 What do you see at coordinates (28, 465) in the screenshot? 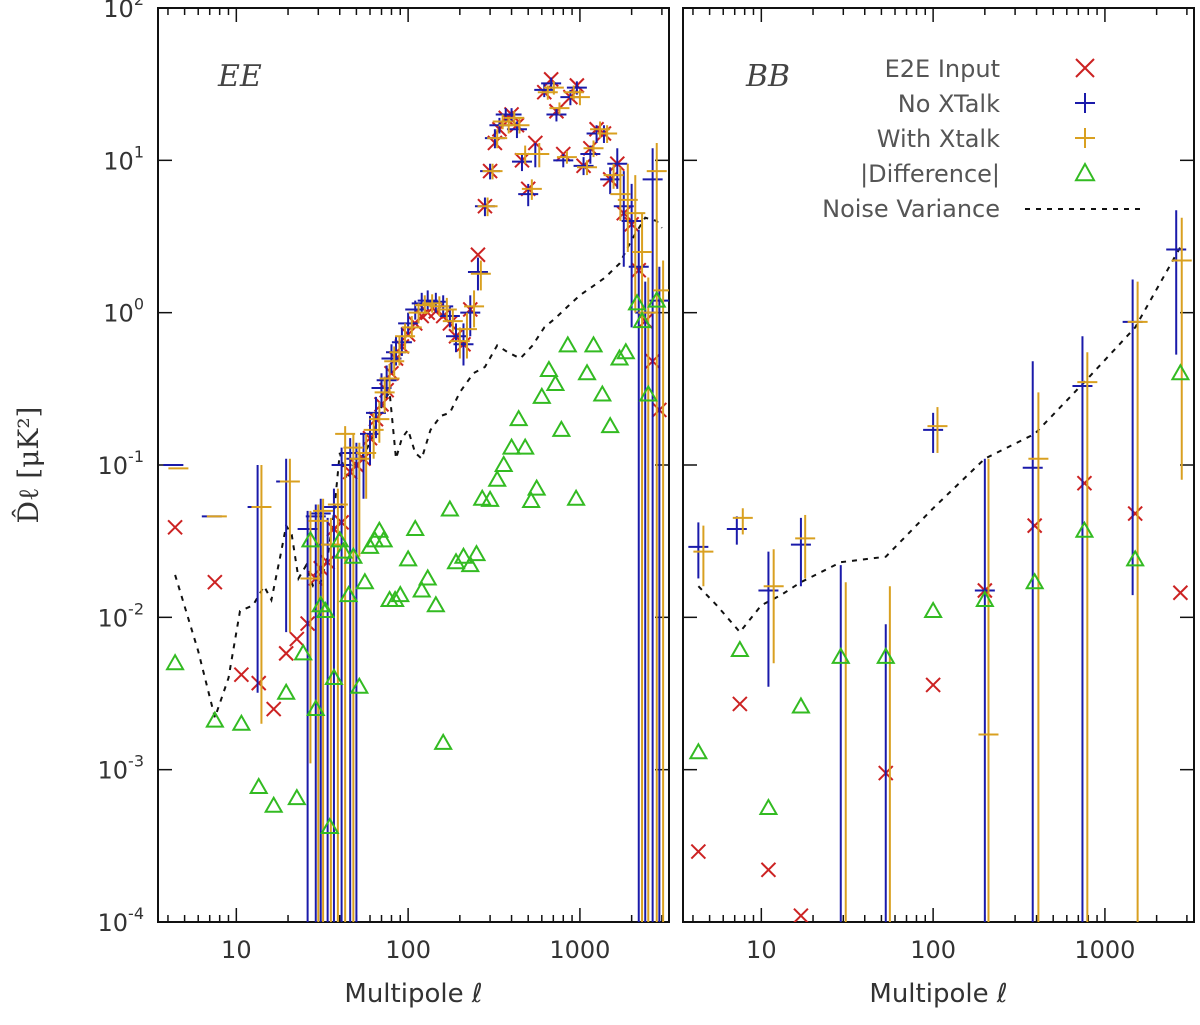
I see `y-axis-label: D̂ℓ [μK²]` at bounding box center [28, 465].